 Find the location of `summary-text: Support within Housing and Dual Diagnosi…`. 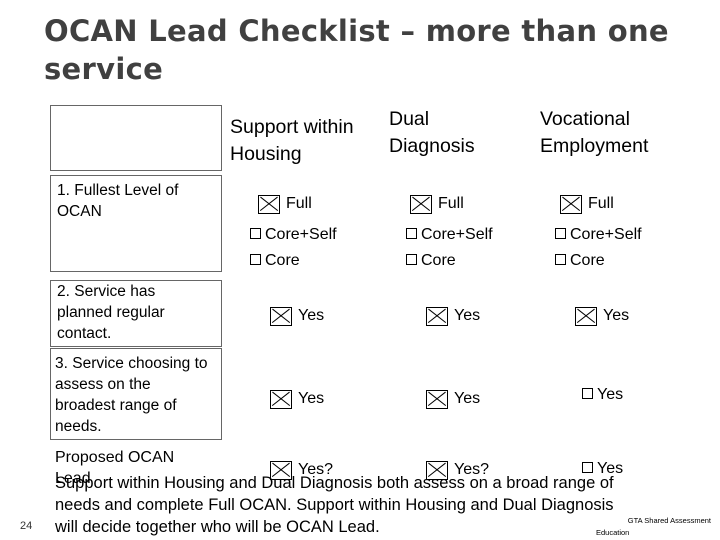

summary-text: Support within Housing and Dual Diagnosi… is located at coordinates (334, 505).